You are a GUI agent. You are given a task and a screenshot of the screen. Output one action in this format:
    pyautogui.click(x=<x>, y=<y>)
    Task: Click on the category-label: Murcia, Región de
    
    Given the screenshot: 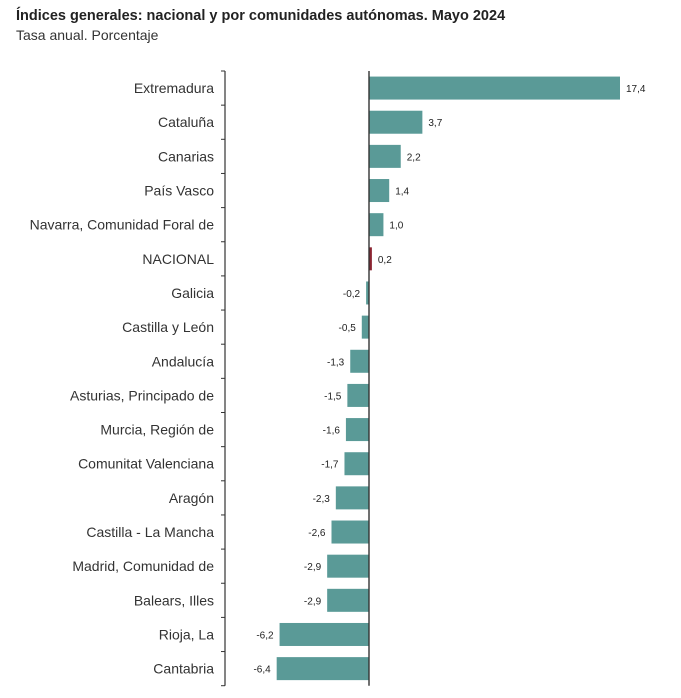 What is the action you would take?
    pyautogui.click(x=157, y=430)
    